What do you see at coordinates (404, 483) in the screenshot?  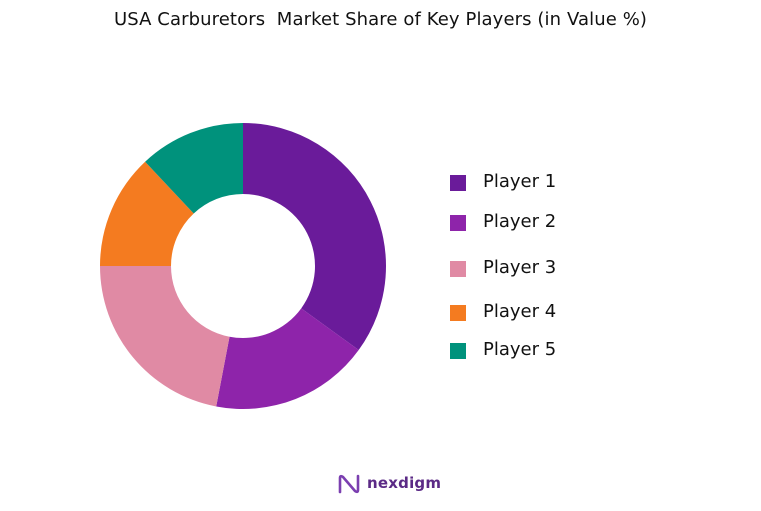 I see `brand-name: nexdigm` at bounding box center [404, 483].